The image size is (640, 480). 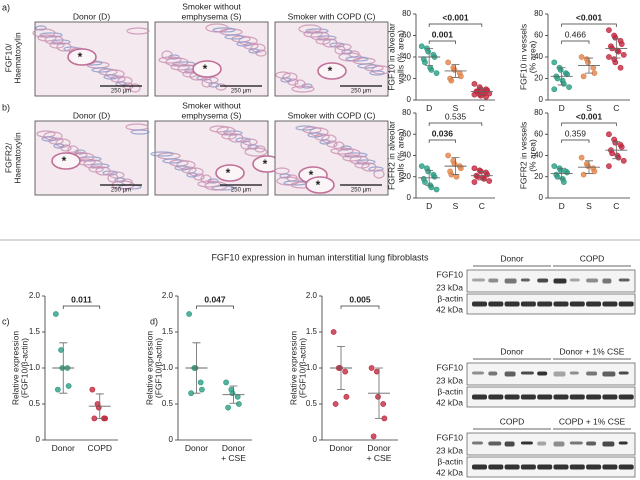 What do you see at coordinates (406, 35) in the screenshot?
I see `y-tick-label: 60` at bounding box center [406, 35].